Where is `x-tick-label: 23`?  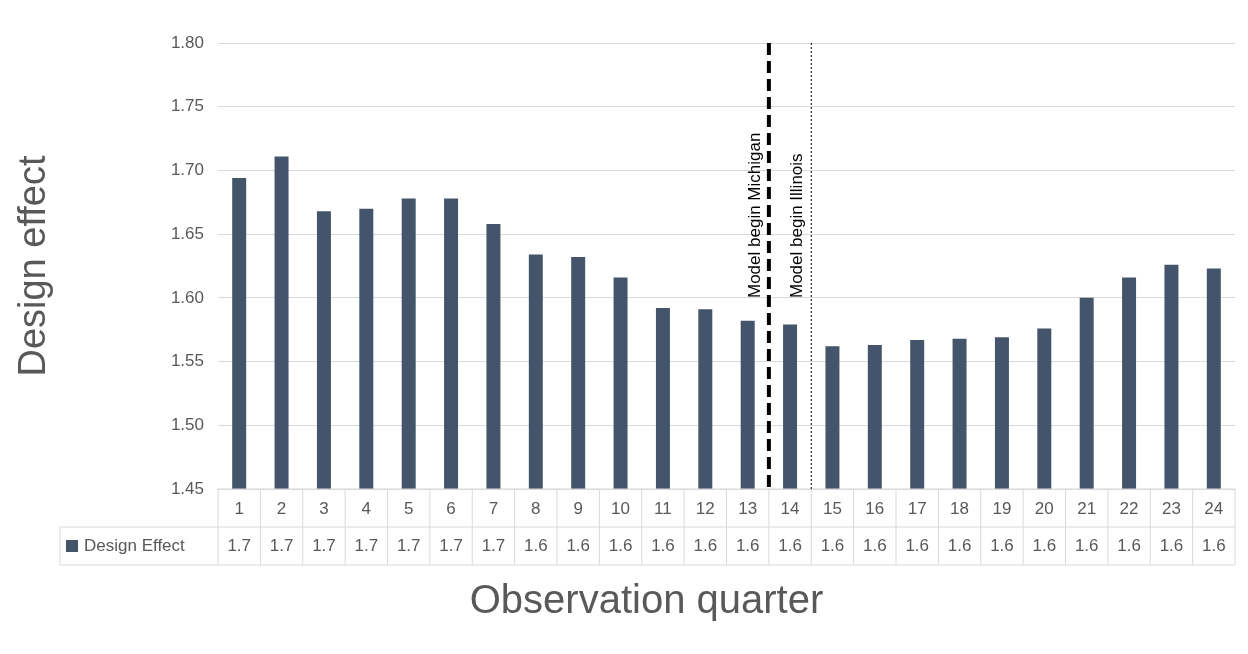
x-tick-label: 23 is located at coordinates (1171, 508).